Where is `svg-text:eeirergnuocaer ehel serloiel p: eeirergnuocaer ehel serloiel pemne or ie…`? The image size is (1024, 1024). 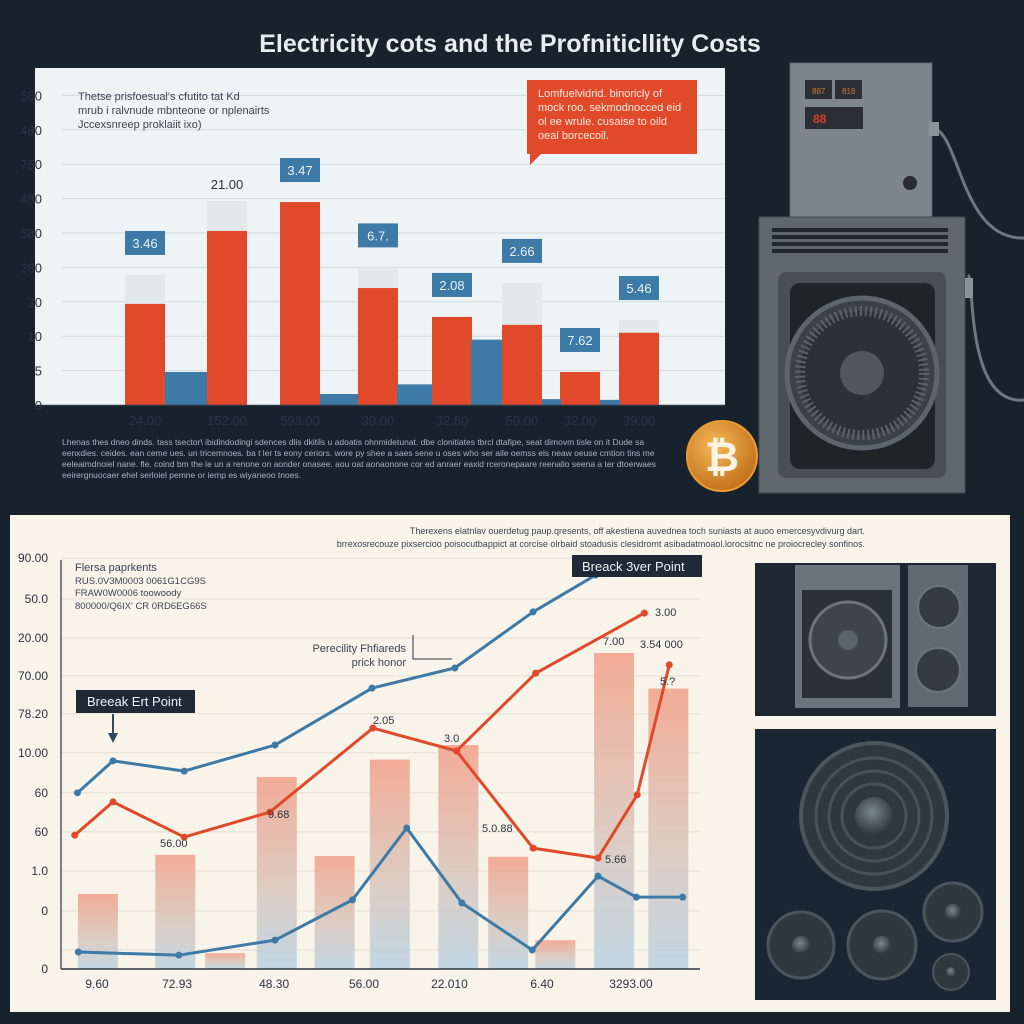
svg-text:eeirergnuocaer ehel serloiel p: eeirergnuocaer ehel serloiel pemne or ie… is located at coordinates (181, 475).